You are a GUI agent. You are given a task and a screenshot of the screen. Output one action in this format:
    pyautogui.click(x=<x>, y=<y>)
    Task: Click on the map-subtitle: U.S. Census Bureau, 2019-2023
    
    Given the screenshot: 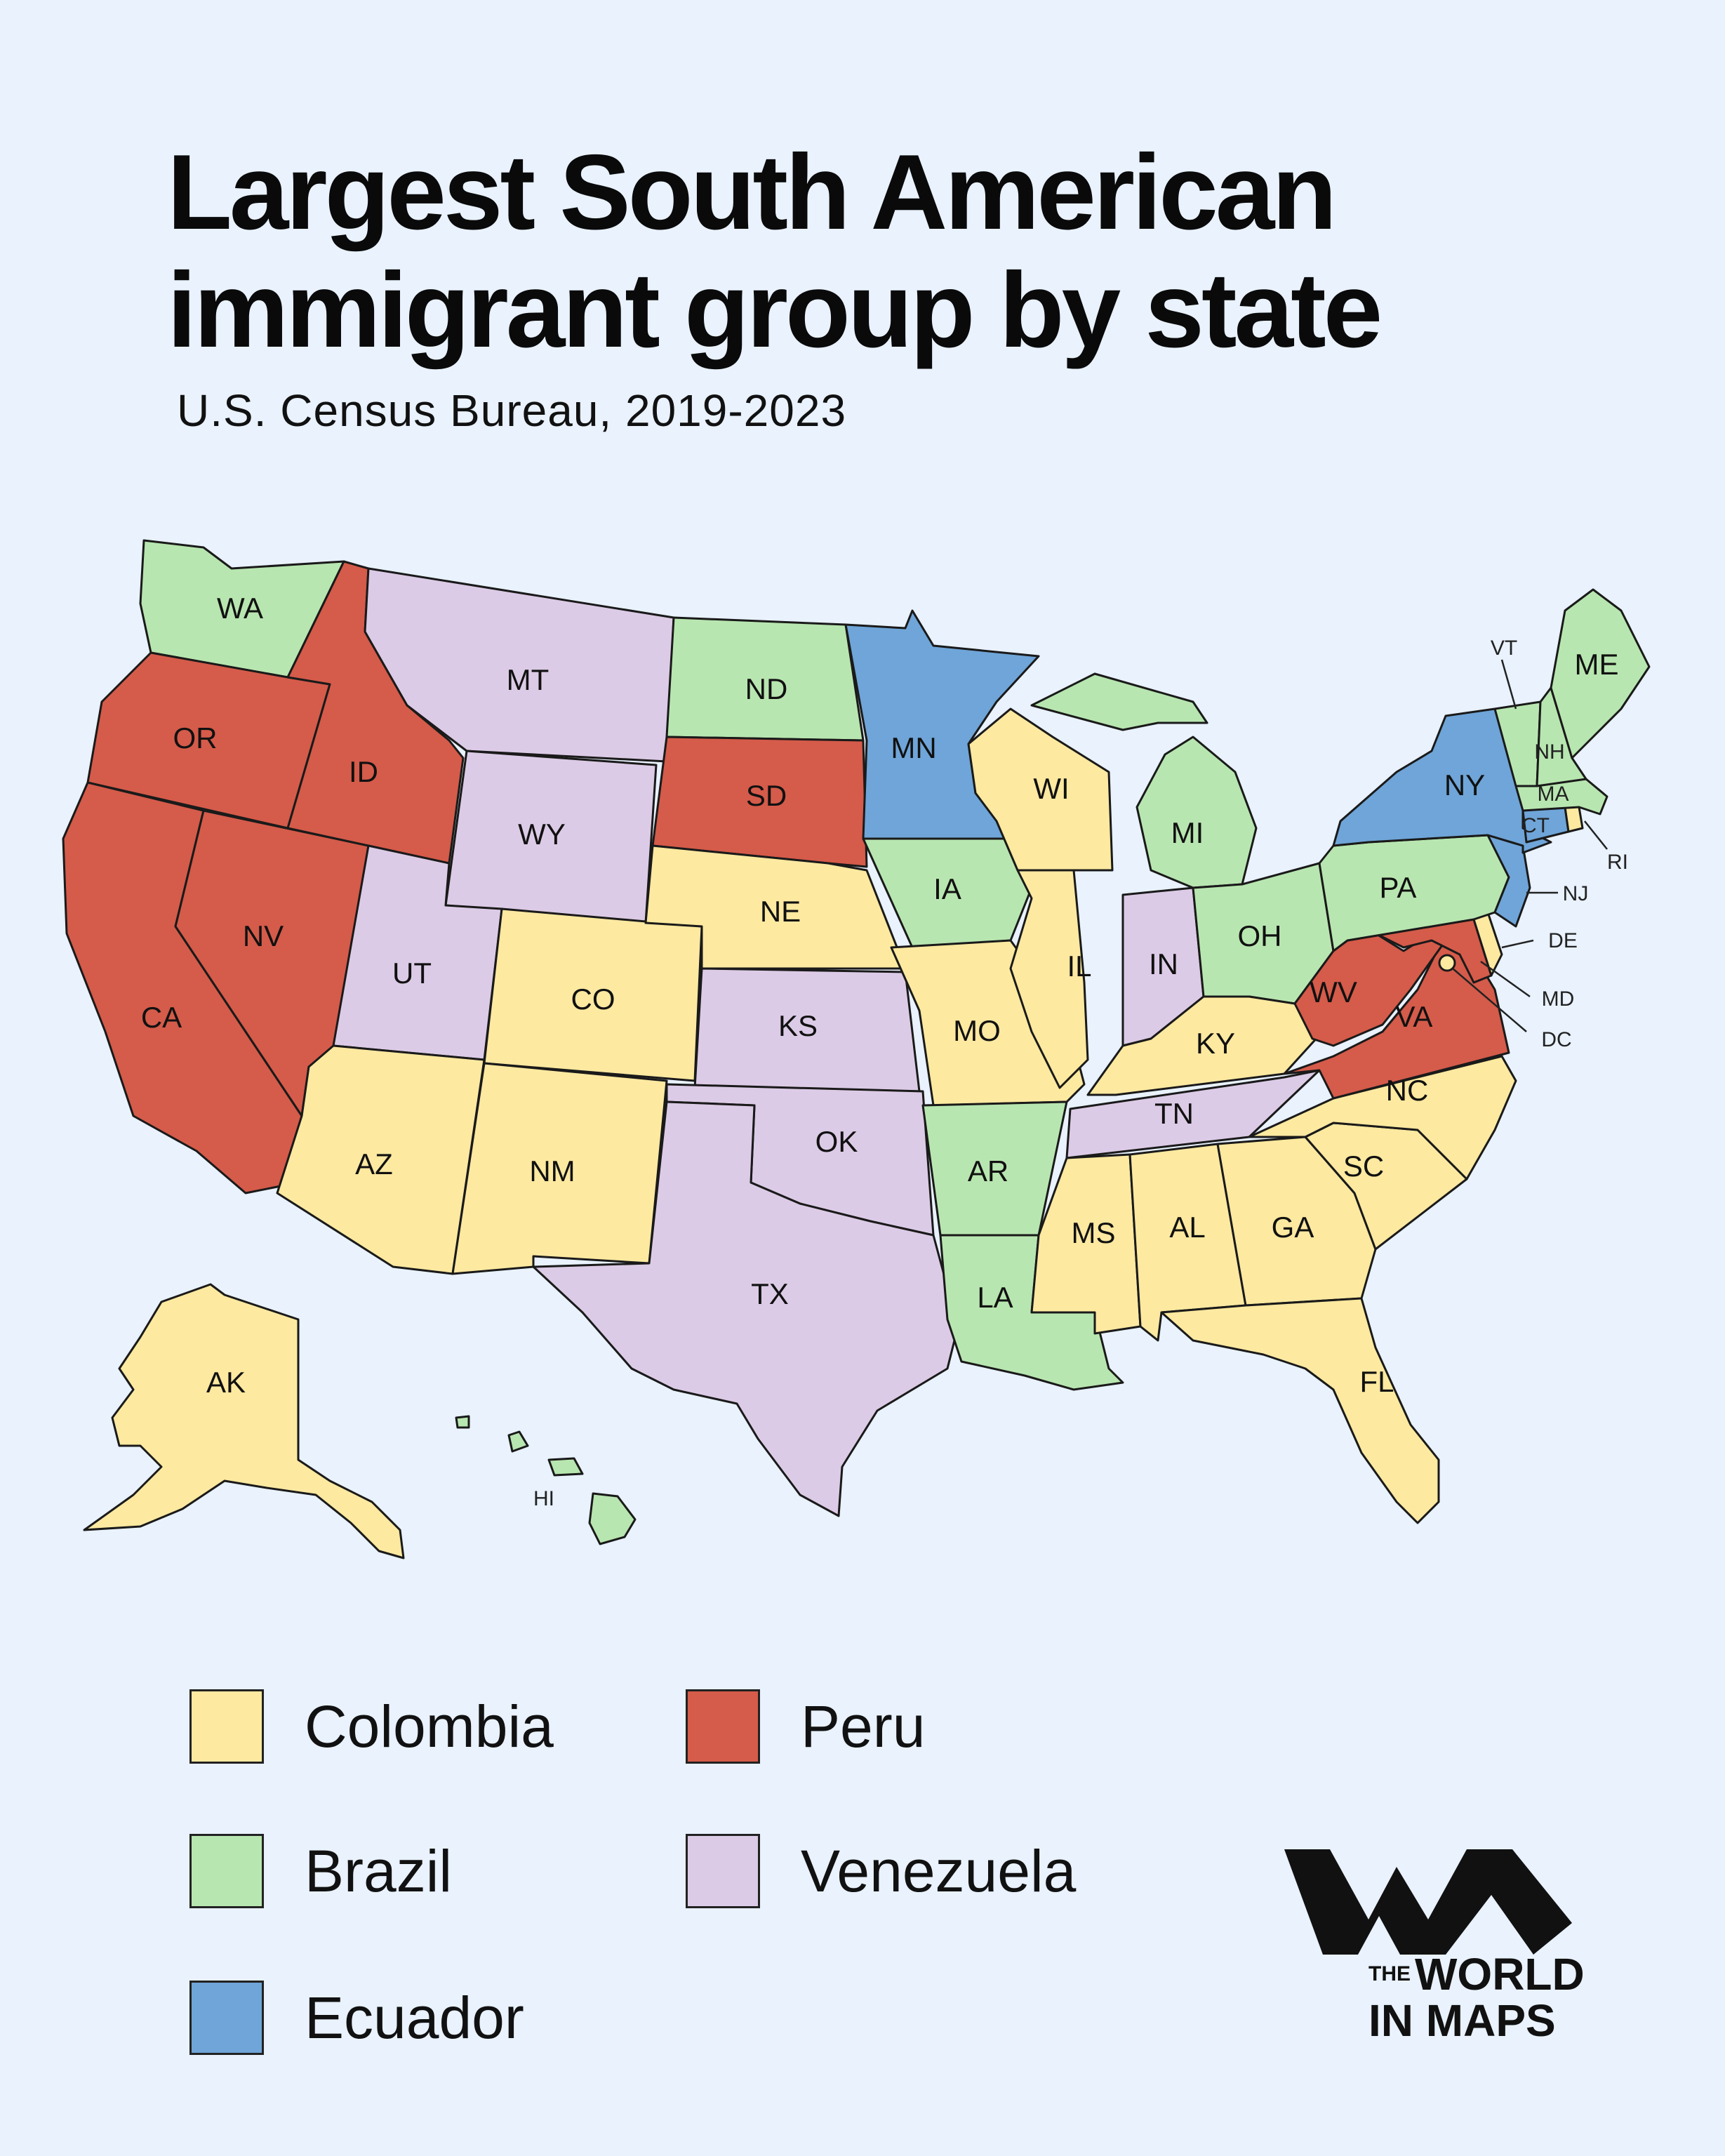 What is the action you would take?
    pyautogui.click(x=512, y=410)
    